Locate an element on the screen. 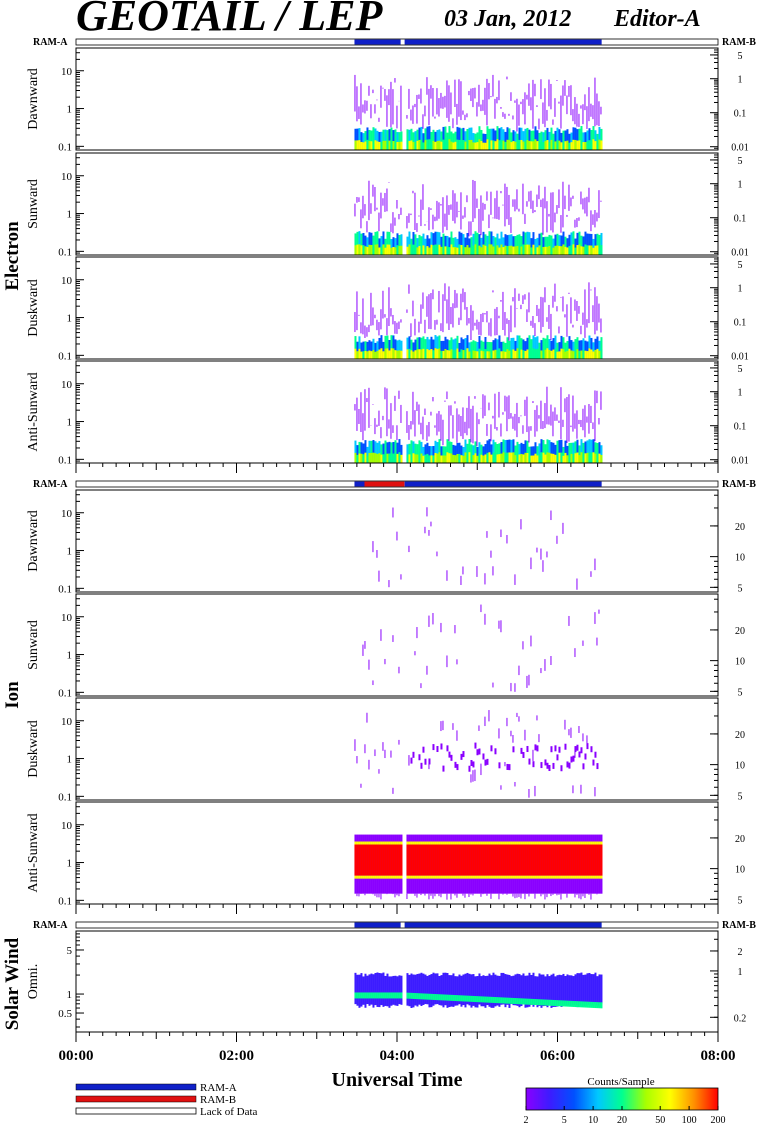 Image resolution: width=762 pixels, height=1128 pixels. legend-swatch-ram-b is located at coordinates (136, 1099).